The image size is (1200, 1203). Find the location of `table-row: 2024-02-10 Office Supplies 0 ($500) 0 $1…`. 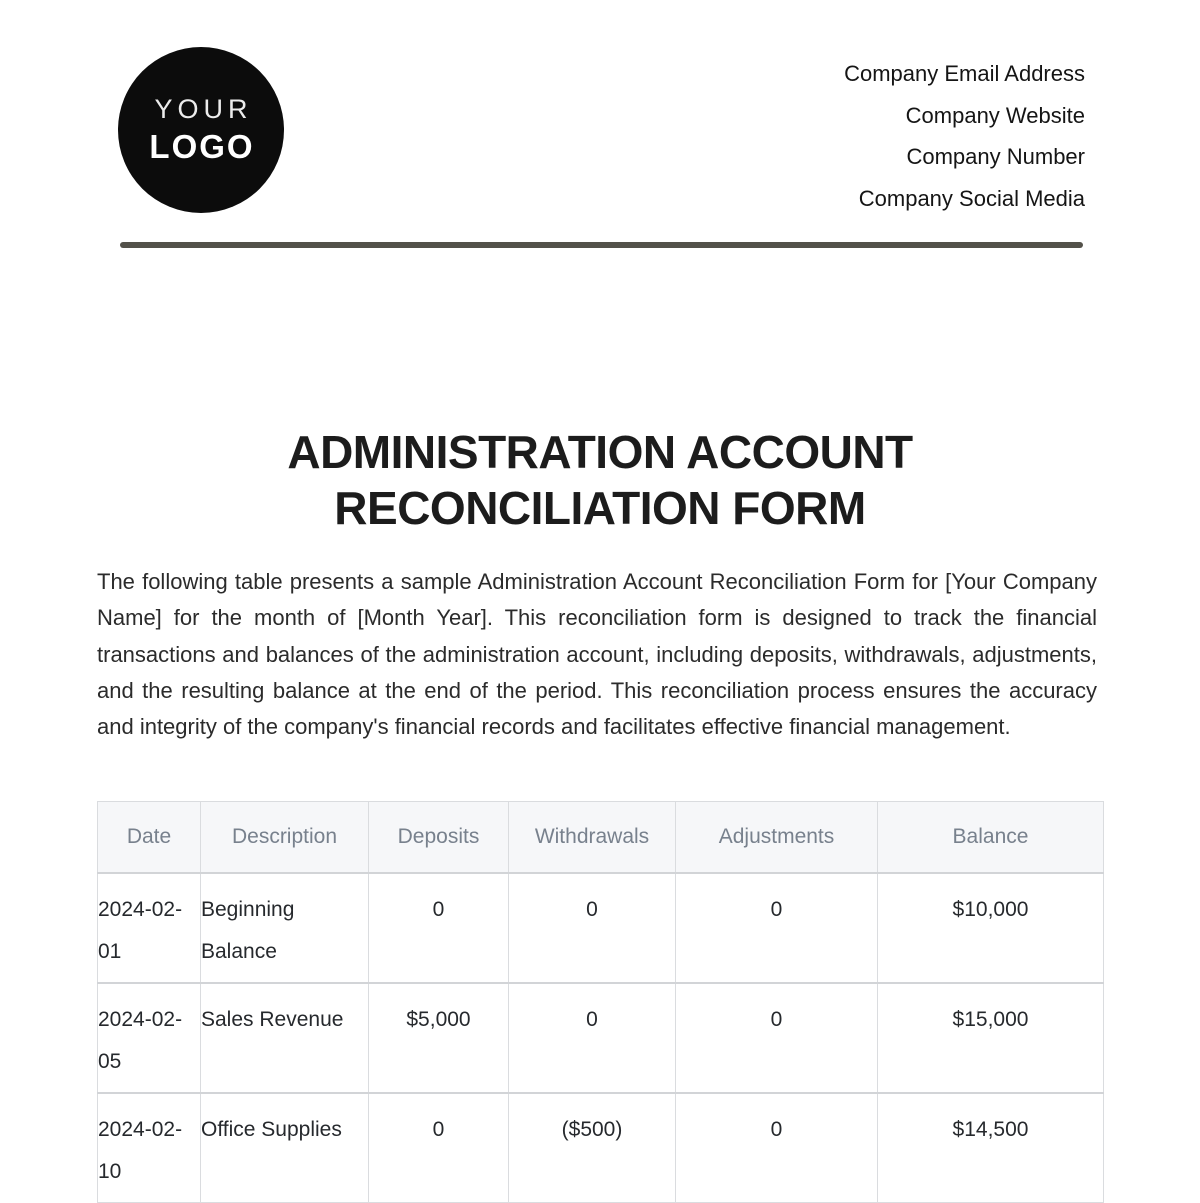

table-row: 2024-02-10 Office Supplies 0 ($500) 0 $1… is located at coordinates (600, 1147).